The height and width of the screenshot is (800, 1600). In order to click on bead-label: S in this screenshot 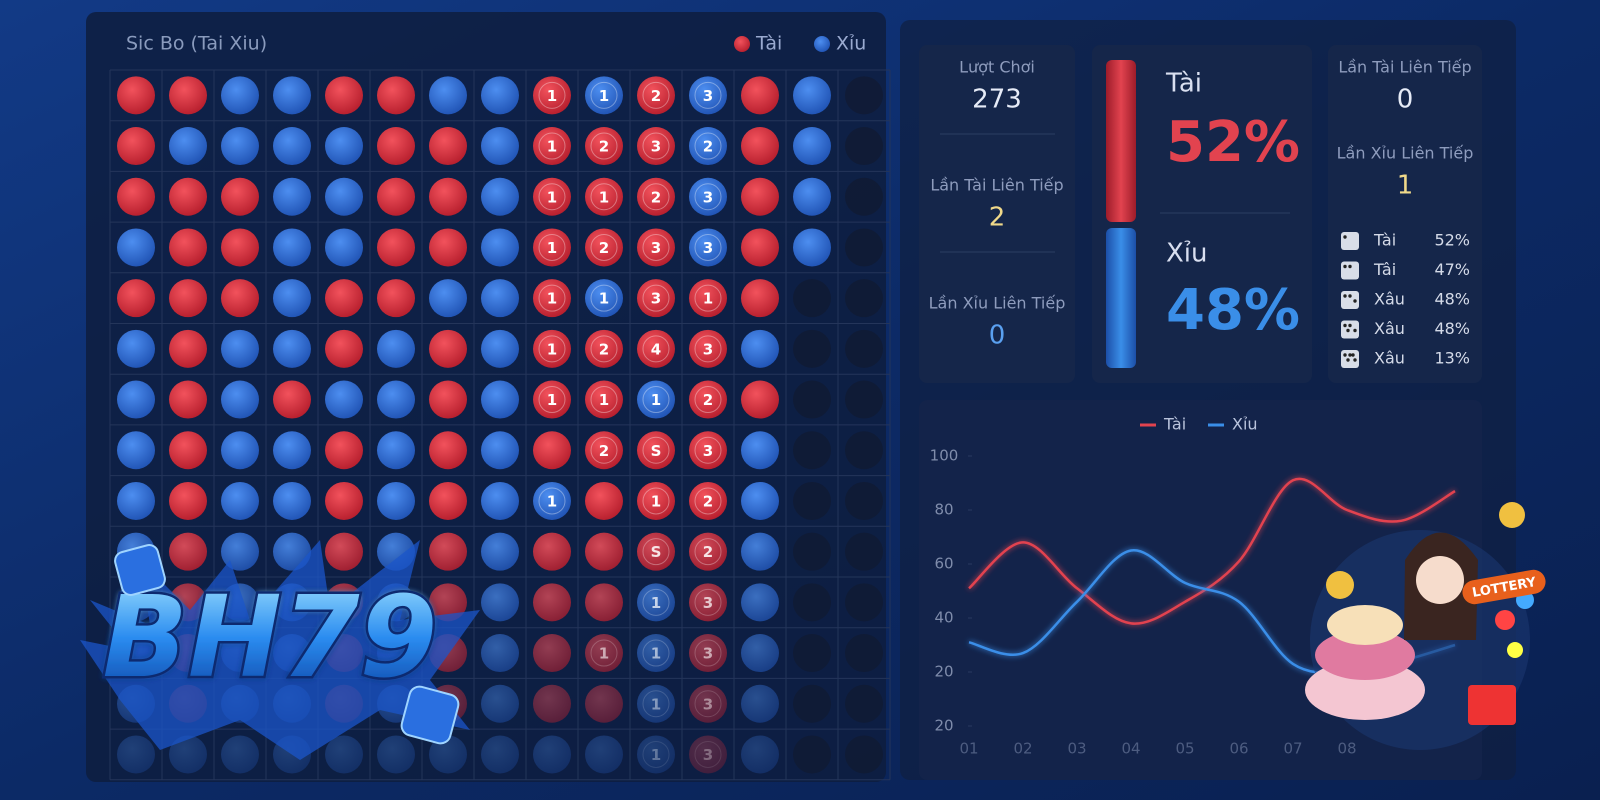, I will do `click(656, 451)`.